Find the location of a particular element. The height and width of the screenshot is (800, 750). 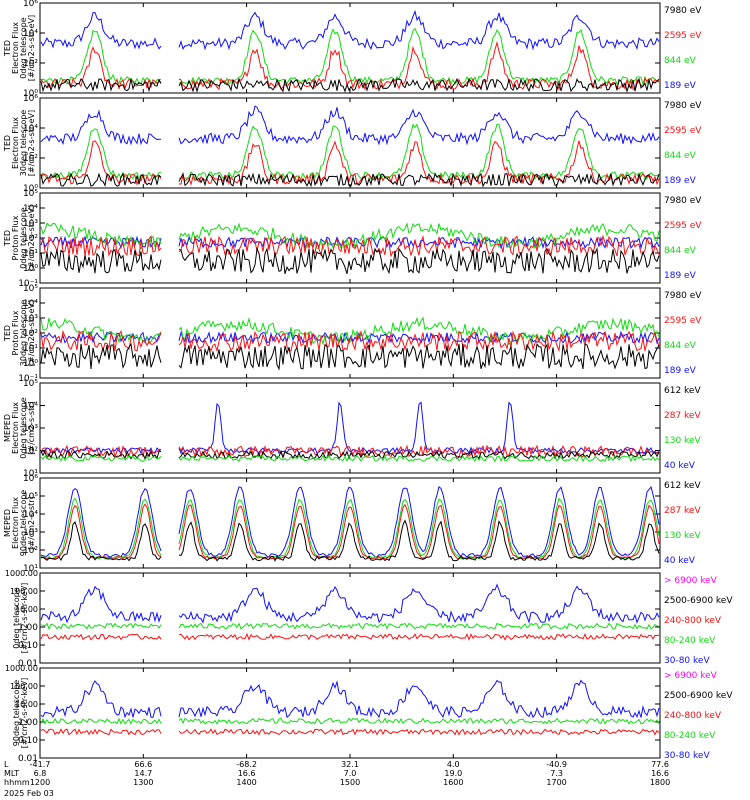

x-tick-label: 1400 is located at coordinates (246, 782).